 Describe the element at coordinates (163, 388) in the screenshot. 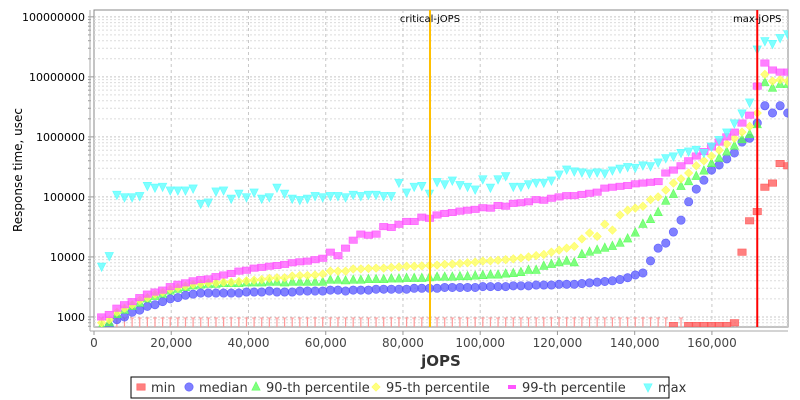

I see `legend-label: min` at that location.